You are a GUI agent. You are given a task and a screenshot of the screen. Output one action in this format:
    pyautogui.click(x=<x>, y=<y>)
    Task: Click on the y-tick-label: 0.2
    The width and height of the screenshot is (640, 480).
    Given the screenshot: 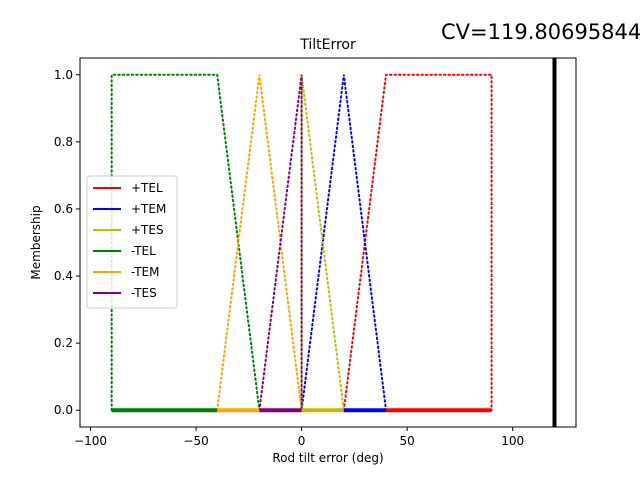 What is the action you would take?
    pyautogui.click(x=63, y=343)
    